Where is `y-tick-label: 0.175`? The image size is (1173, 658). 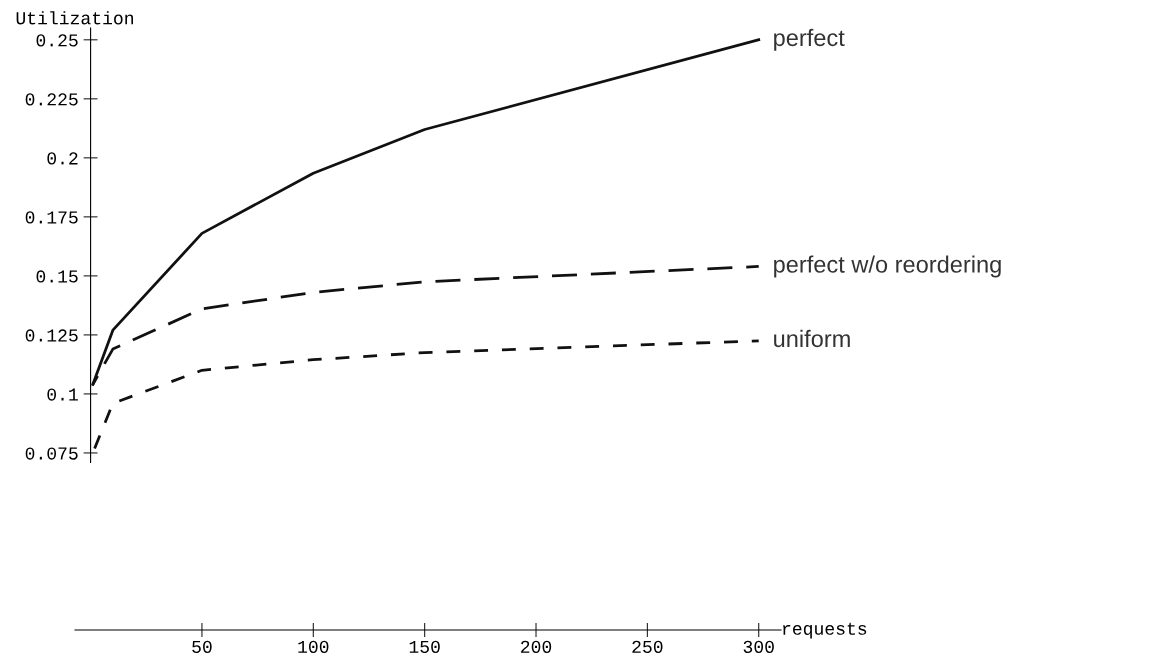
y-tick-label: 0.175 is located at coordinates (51, 217).